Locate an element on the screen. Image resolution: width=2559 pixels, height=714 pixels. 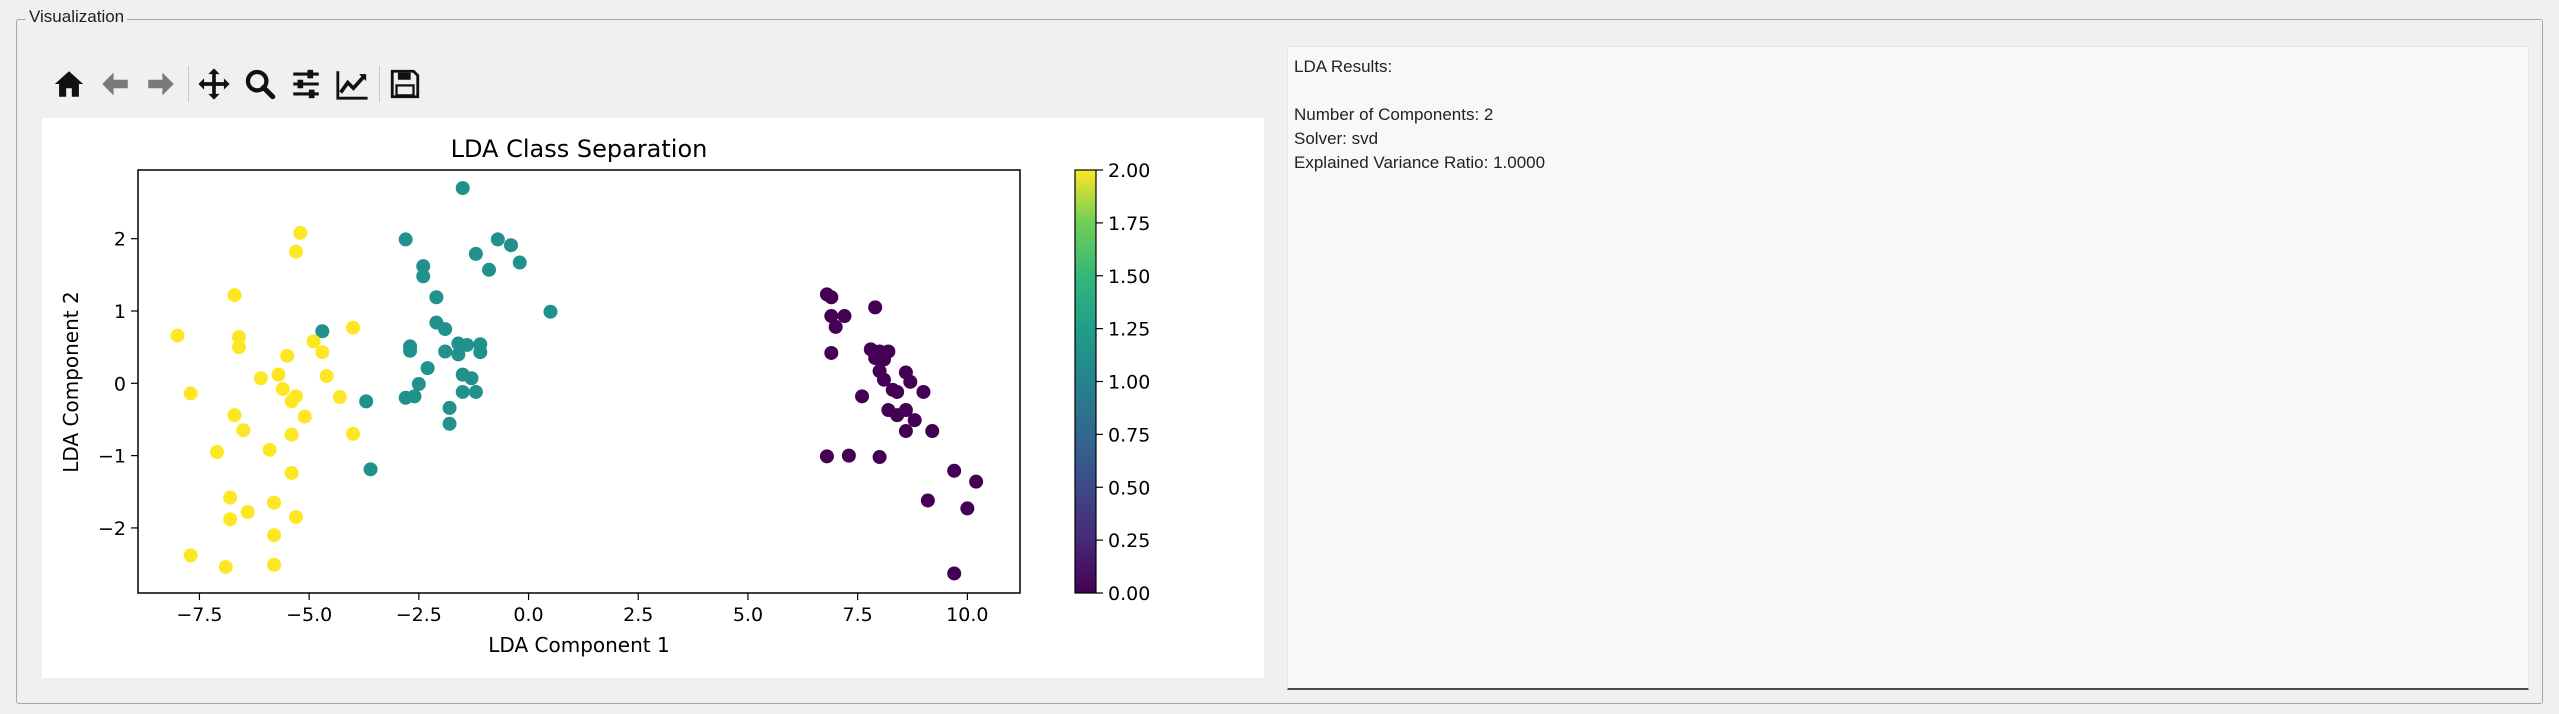
zoom-button is located at coordinates (260, 84).